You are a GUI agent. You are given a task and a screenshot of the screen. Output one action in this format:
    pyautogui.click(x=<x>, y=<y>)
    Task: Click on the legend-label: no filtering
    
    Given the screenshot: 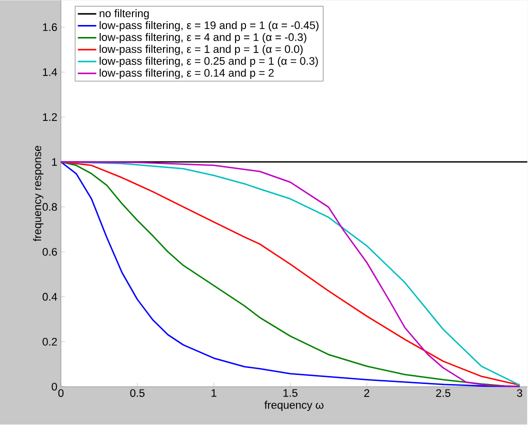 What is the action you would take?
    pyautogui.click(x=124, y=14)
    